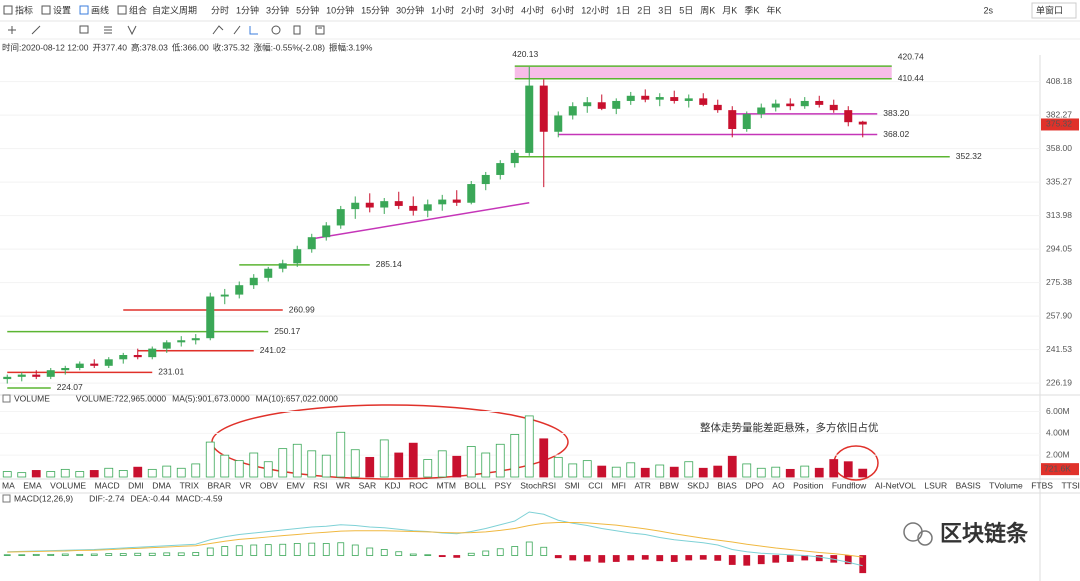 The height and width of the screenshot is (581, 1080). Describe the element at coordinates (6, 498) in the screenshot. I see `panel-icon` at that location.